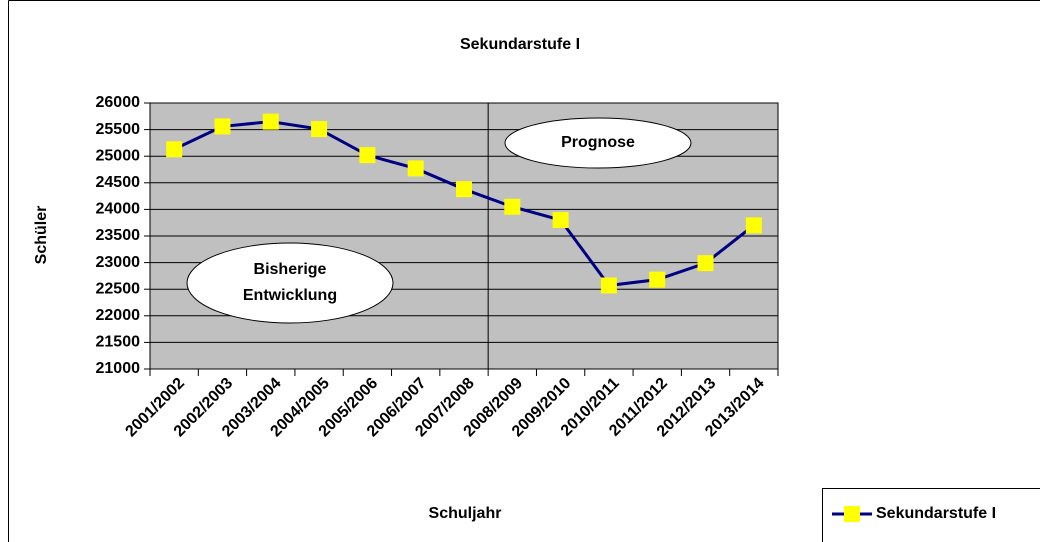 This screenshot has height=542, width=1040. Describe the element at coordinates (290, 295) in the screenshot. I see `annotation-text: Entwicklung` at that location.